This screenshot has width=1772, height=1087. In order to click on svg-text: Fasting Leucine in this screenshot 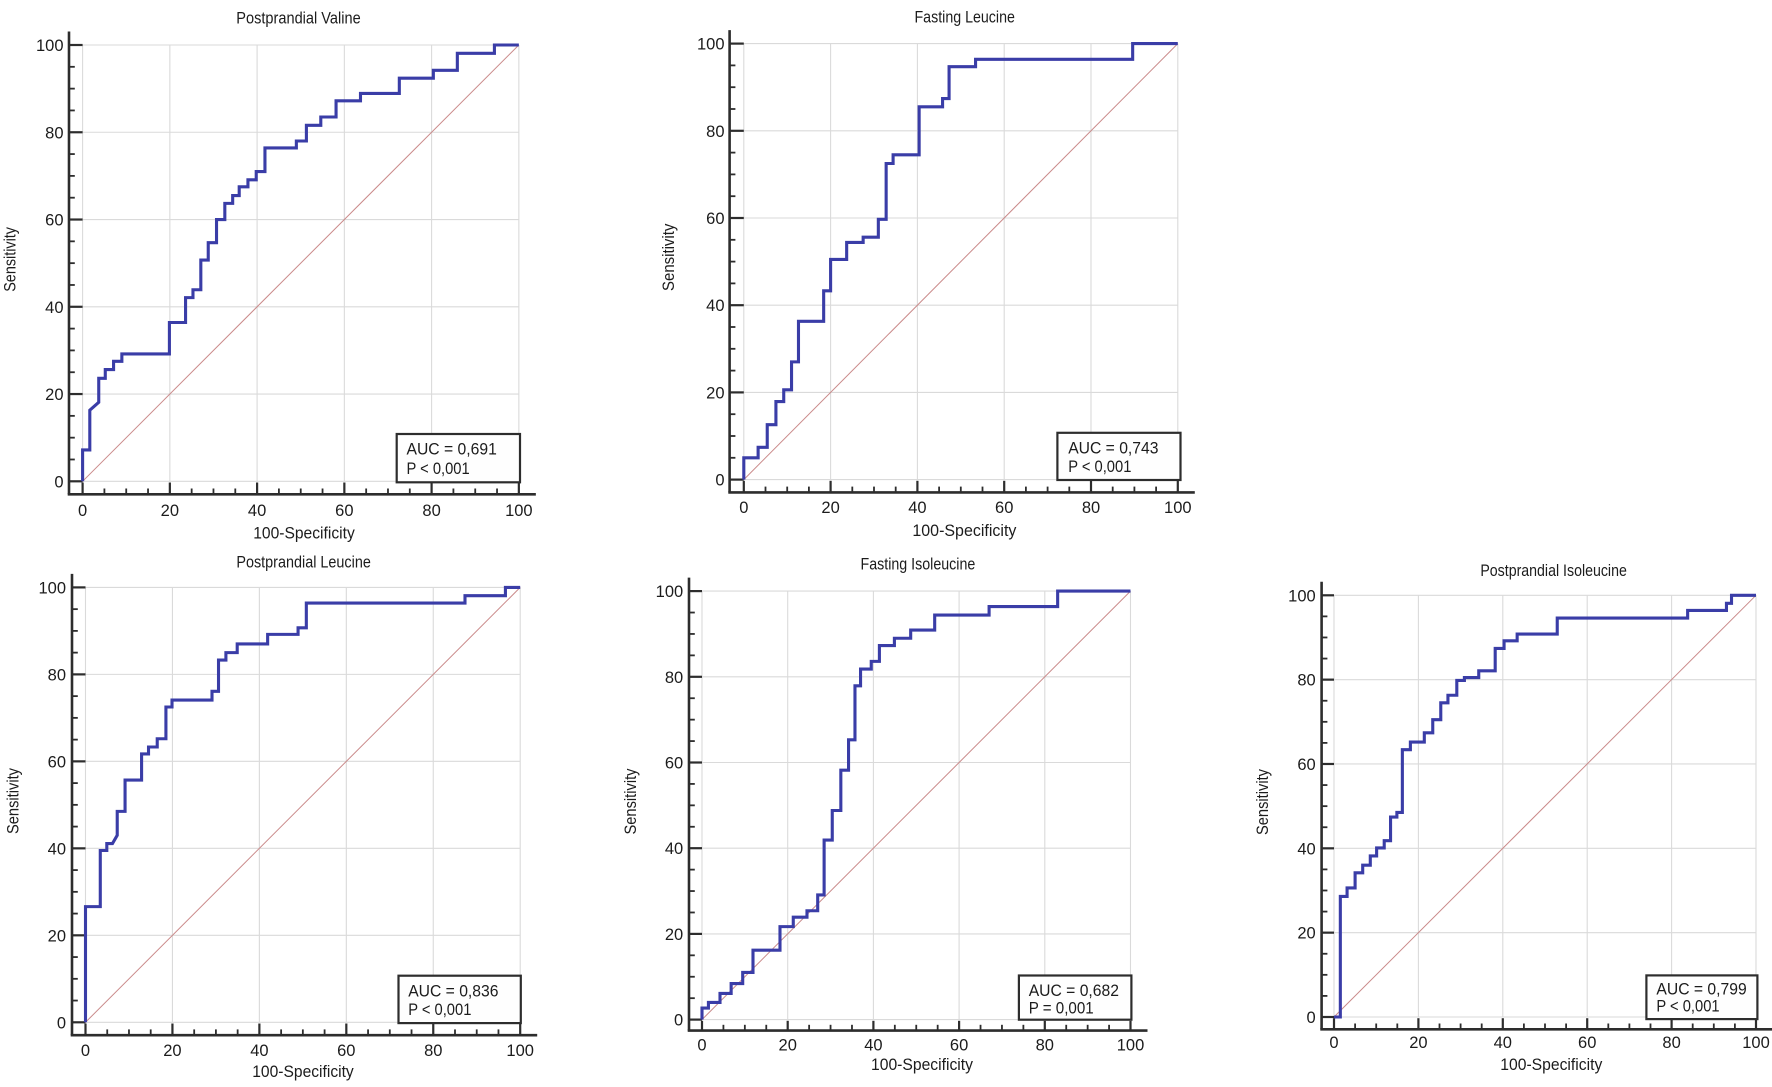, I will do `click(965, 18)`.